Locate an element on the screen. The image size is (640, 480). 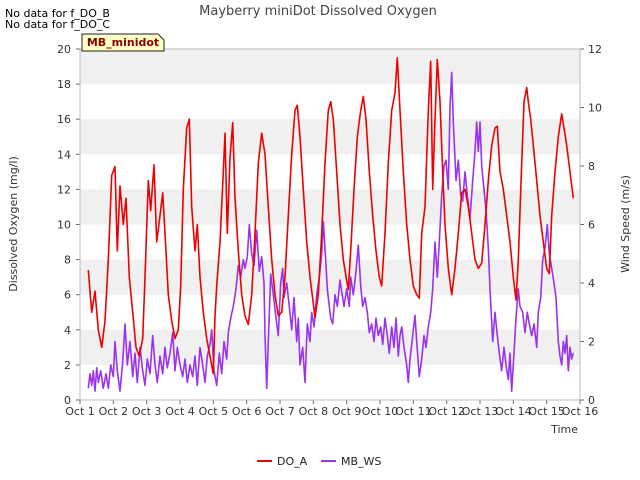
y-right-tick-label: 8 is located at coordinates (591, 166).